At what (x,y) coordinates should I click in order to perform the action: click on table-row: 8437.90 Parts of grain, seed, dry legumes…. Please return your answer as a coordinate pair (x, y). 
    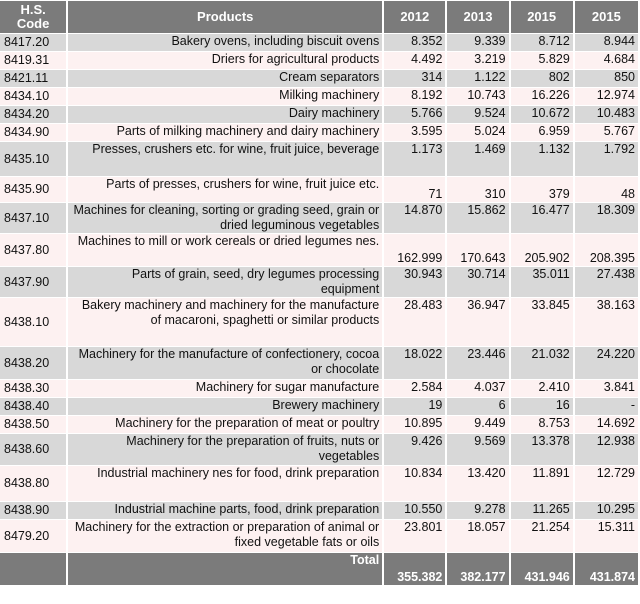
    Looking at the image, I should click on (319, 282).